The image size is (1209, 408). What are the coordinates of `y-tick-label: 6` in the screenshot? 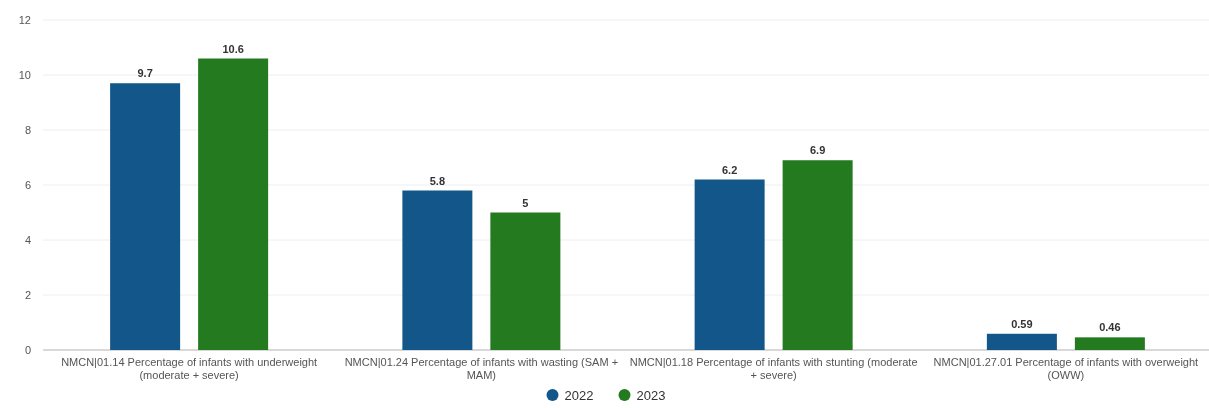 It's located at (27, 185).